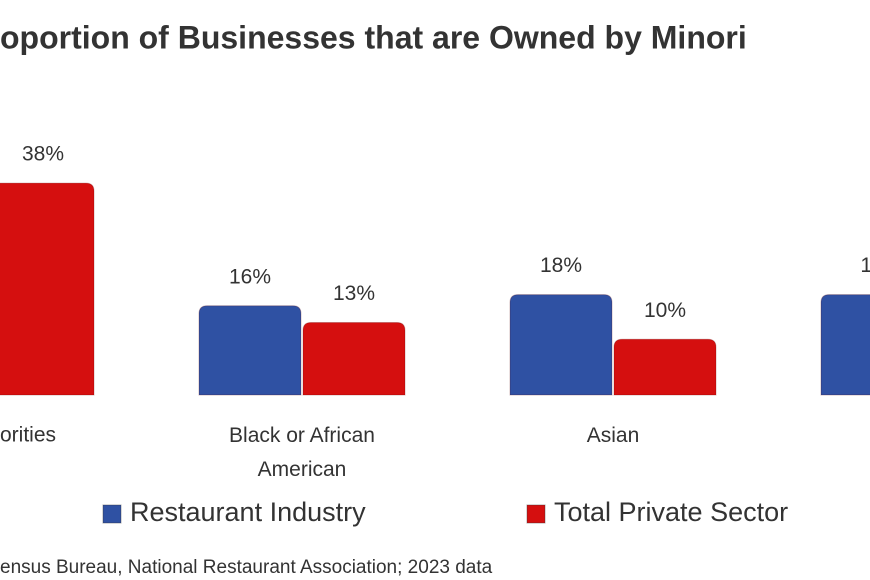 This screenshot has width=870, height=580. I want to click on legend-label: Total Private Sector, so click(671, 512).